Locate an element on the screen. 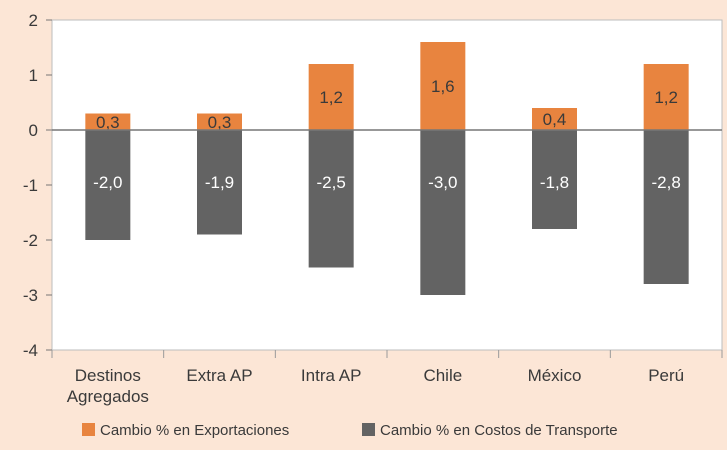 This screenshot has height=450, width=727. legend-label: Cambio % en Exportaciones is located at coordinates (194, 430).